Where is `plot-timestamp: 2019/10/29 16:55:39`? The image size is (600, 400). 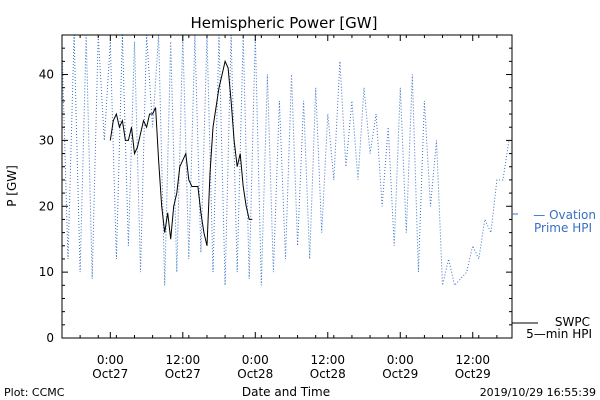
plot-timestamp: 2019/10/29 16:55:39 is located at coordinates (538, 392).